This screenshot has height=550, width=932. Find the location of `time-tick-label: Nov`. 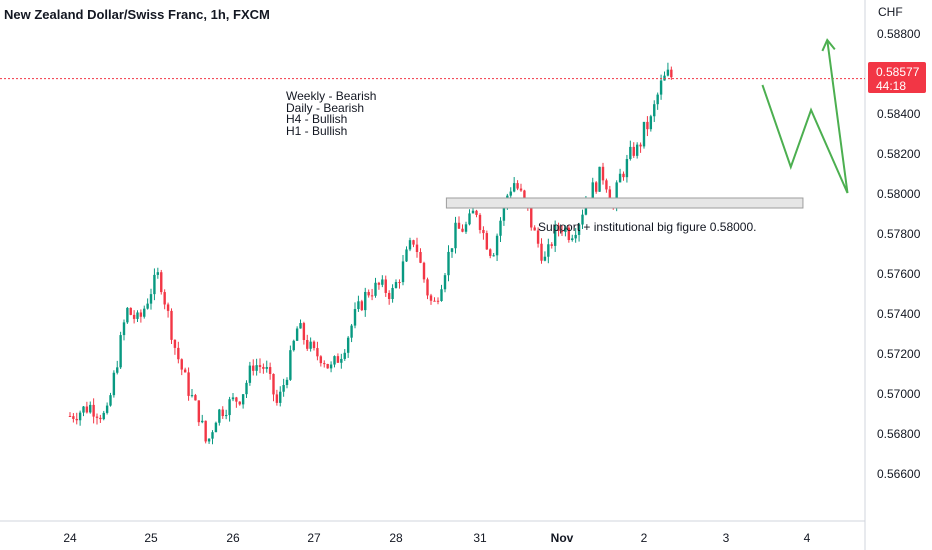

time-tick-label: Nov is located at coordinates (562, 538).